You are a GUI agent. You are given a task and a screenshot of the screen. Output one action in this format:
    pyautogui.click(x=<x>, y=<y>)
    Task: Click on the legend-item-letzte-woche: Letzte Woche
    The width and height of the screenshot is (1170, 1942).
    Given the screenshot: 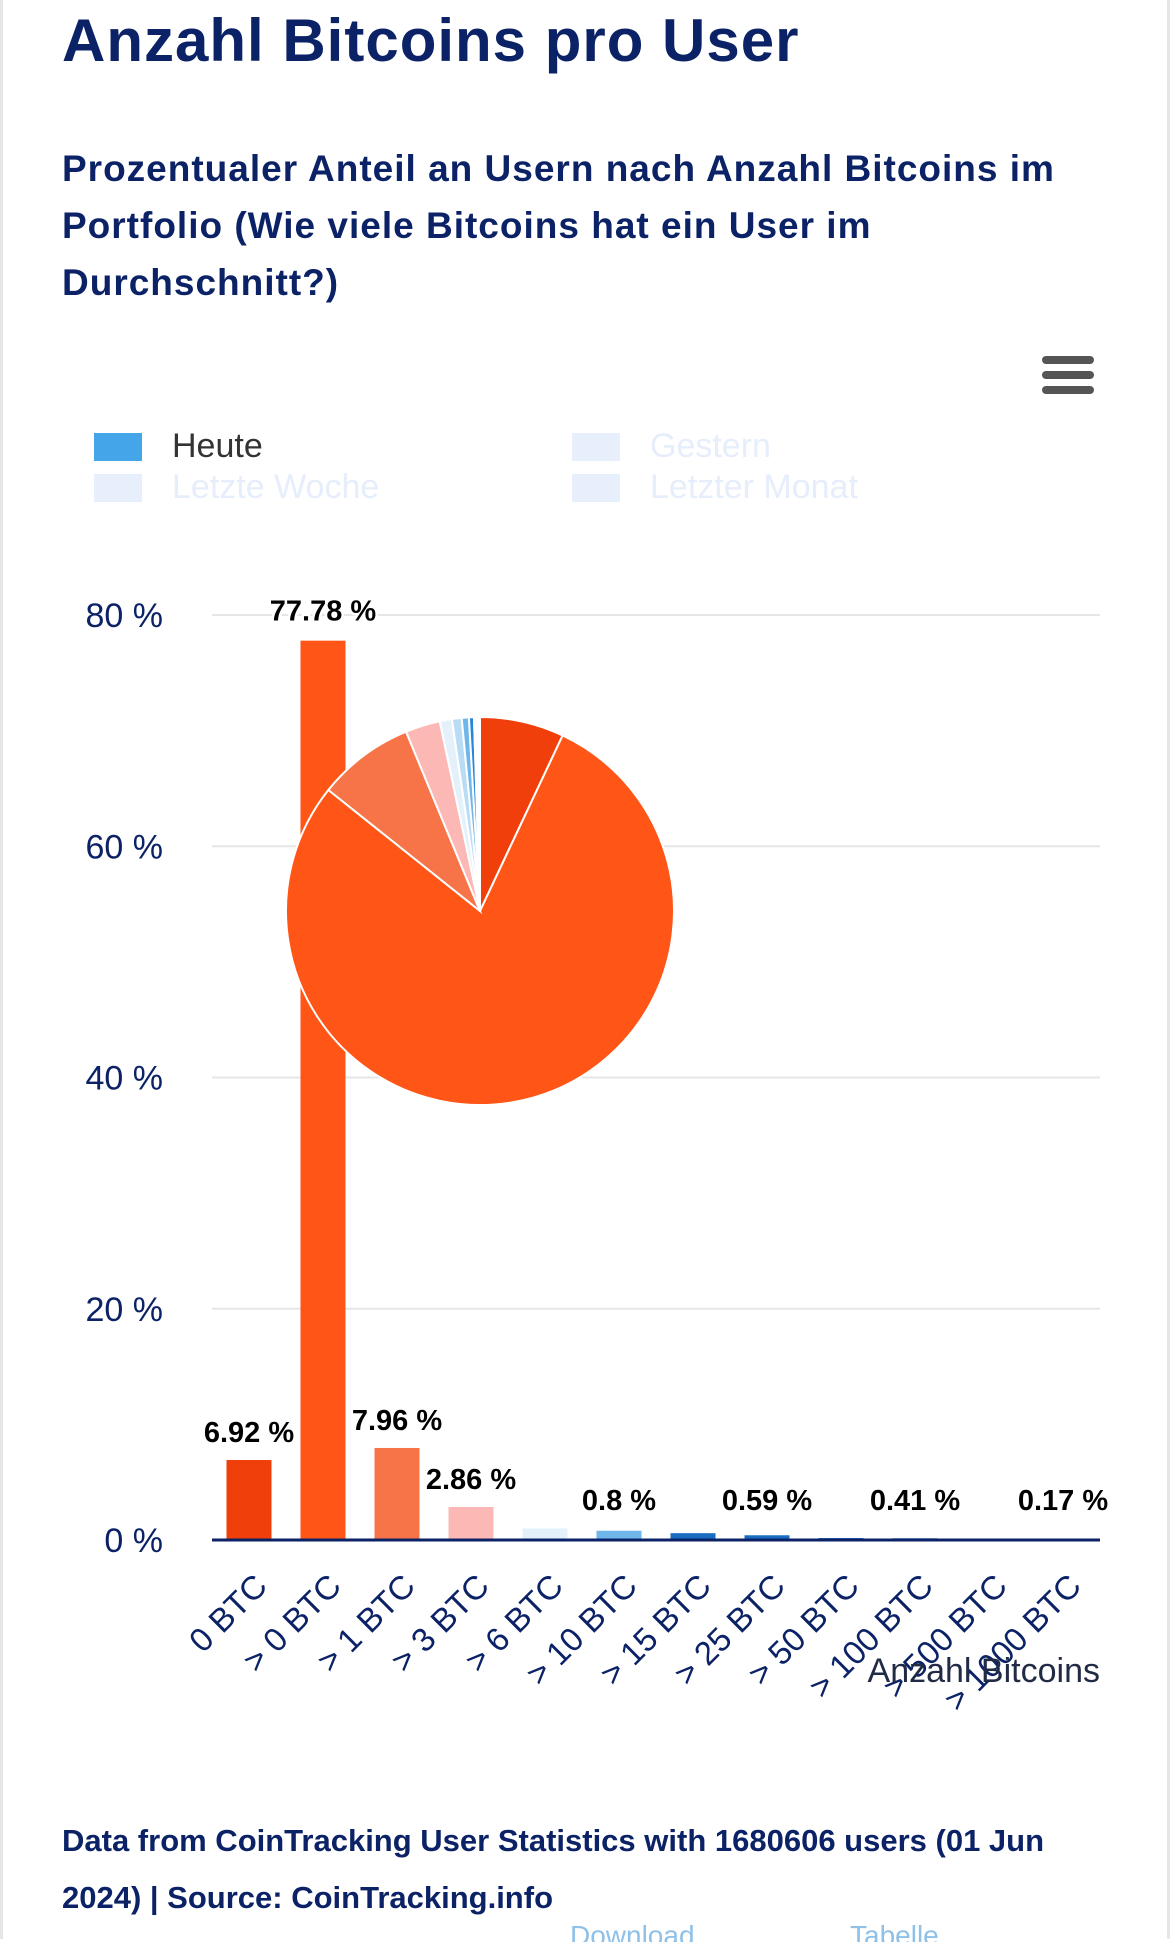 What is the action you would take?
    pyautogui.click(x=294, y=487)
    